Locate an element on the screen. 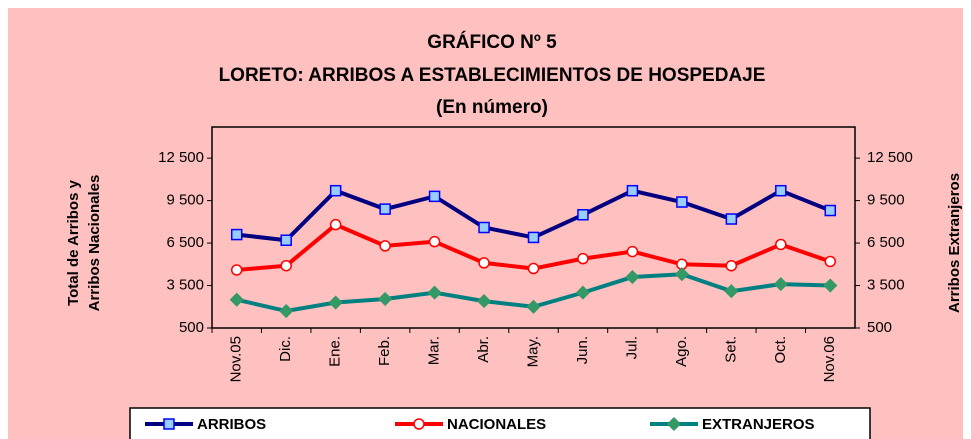  x-tick-label: Nov.06 is located at coordinates (829, 359).